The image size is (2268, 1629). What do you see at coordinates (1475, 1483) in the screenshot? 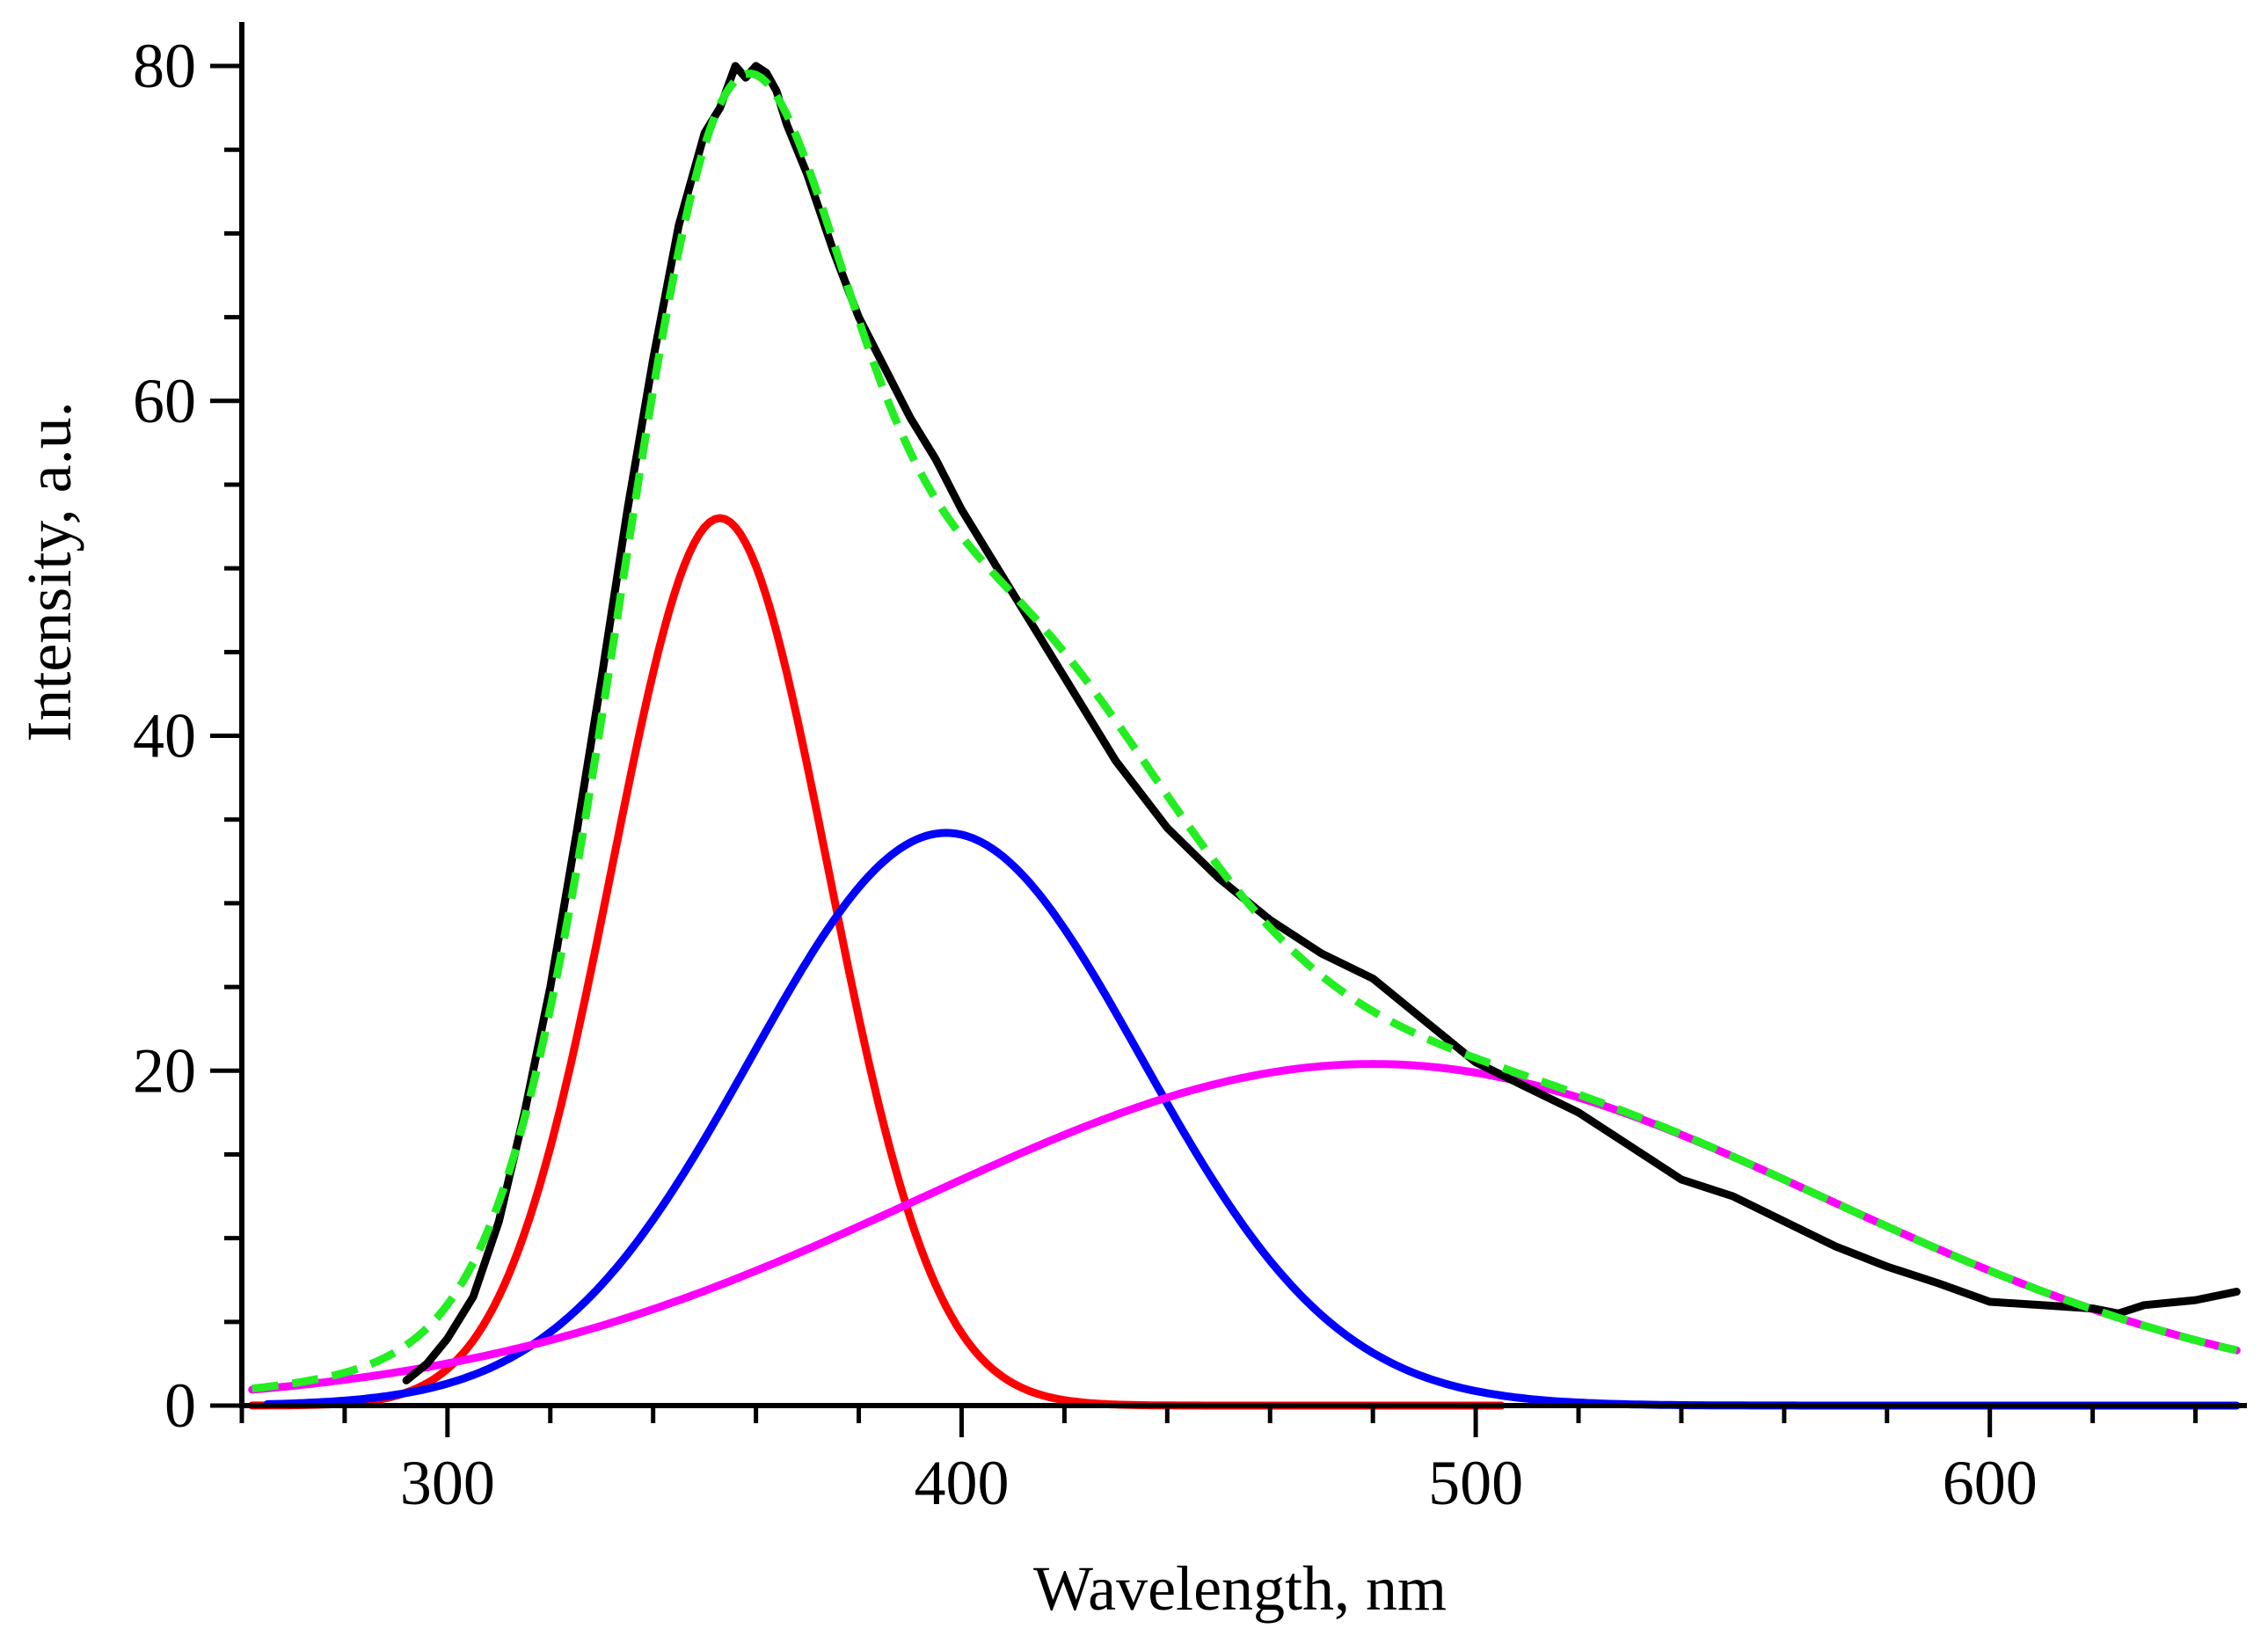
I see `x-tick-label: 500` at bounding box center [1475, 1483].